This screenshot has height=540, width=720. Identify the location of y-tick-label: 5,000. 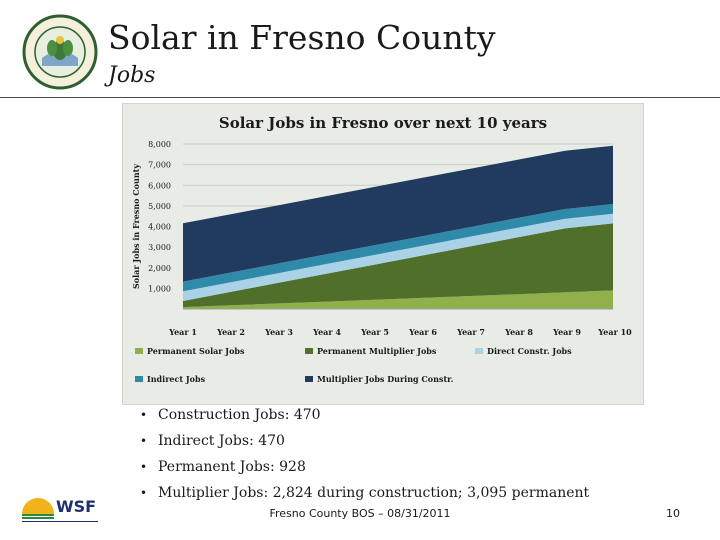
(159, 206).